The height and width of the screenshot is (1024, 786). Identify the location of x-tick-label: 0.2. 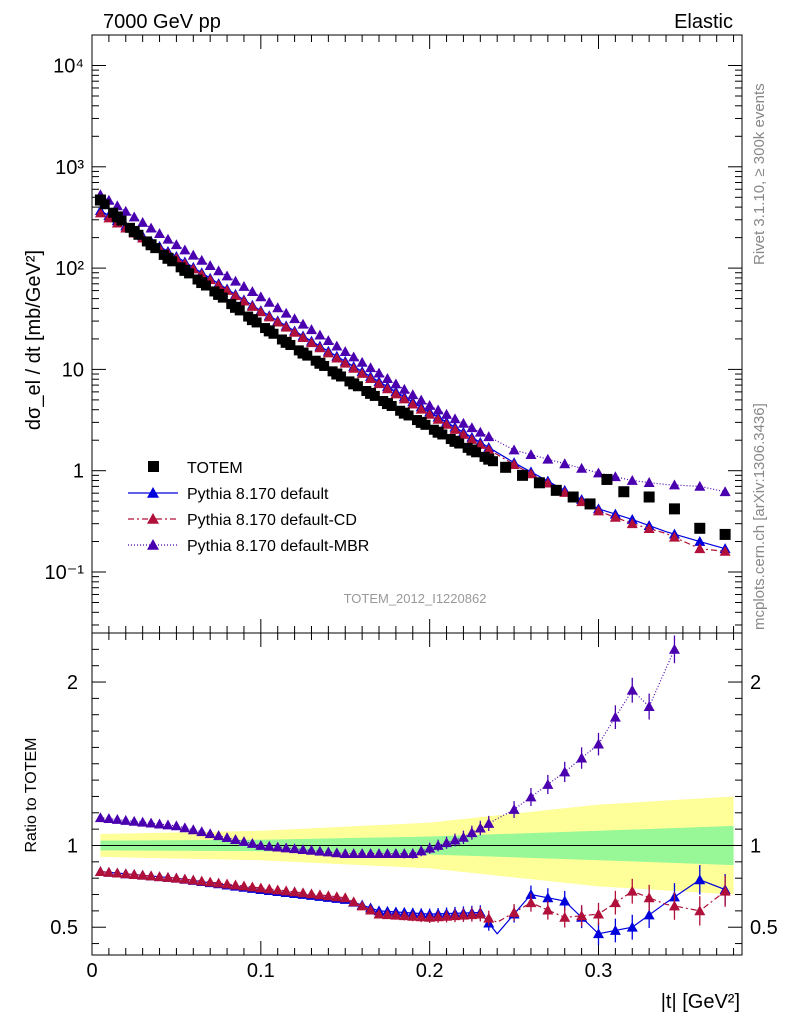
(430, 971).